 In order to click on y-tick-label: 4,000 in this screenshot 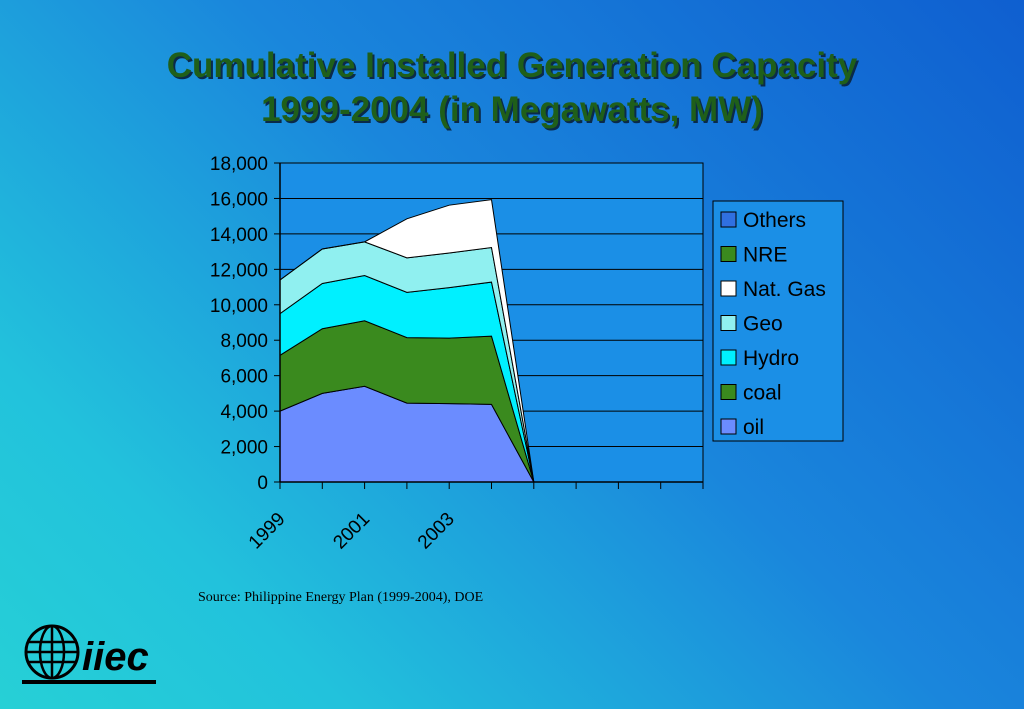, I will do `click(244, 412)`.